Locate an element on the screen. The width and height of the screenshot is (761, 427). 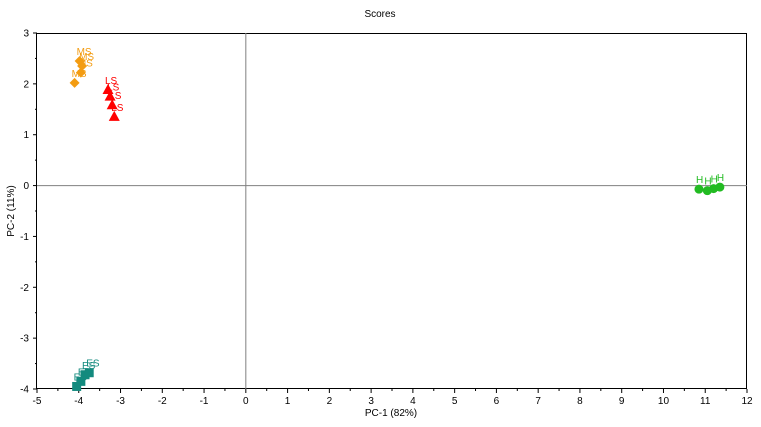
x-tick-label: 0 is located at coordinates (246, 401).